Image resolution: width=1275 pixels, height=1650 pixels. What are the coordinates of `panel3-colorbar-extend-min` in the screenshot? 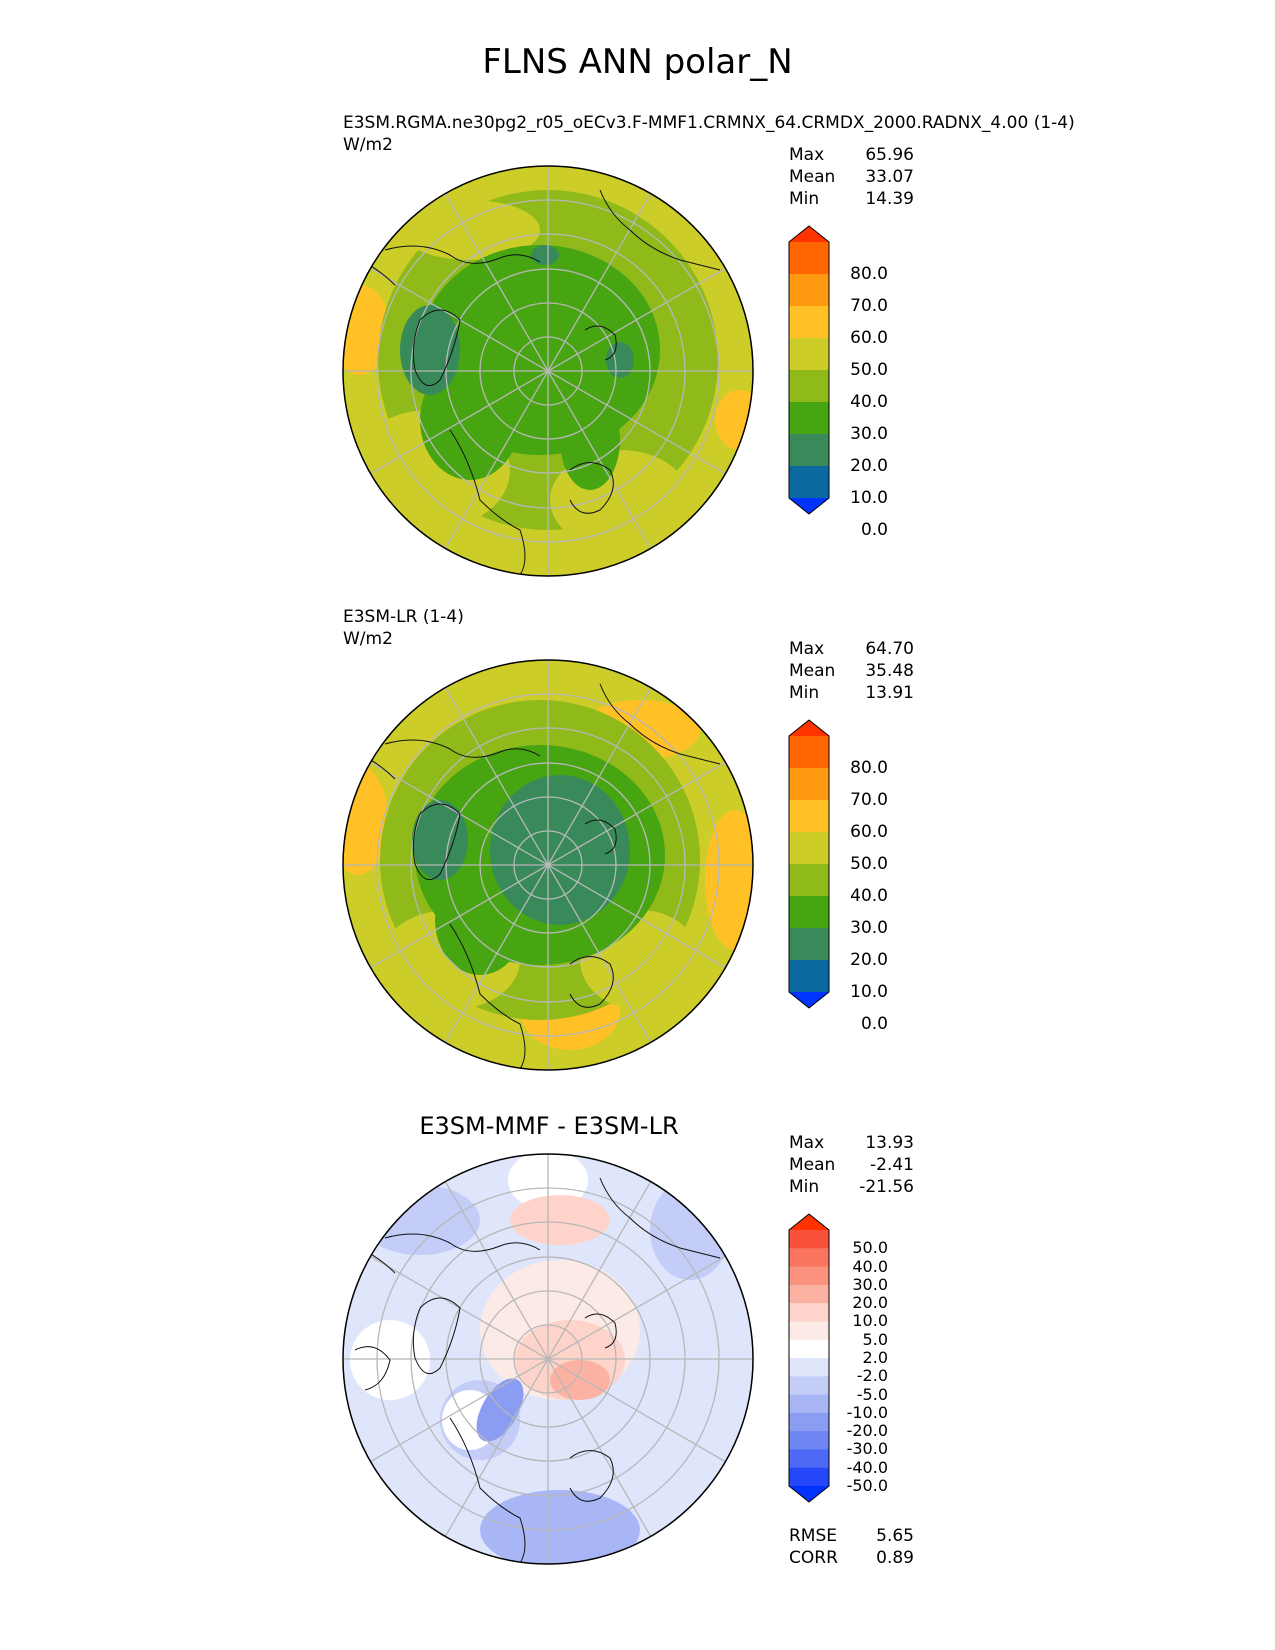 It's located at (809, 1494).